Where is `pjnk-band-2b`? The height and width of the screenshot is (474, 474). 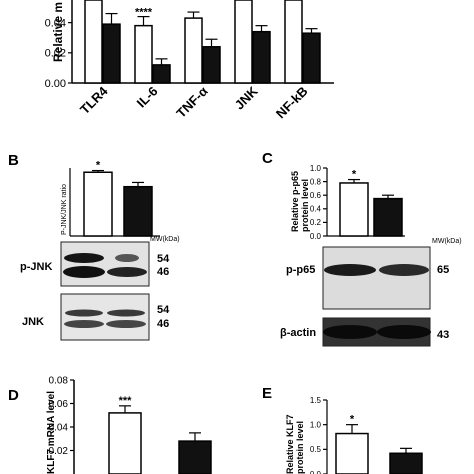
pjnk-band-2b is located at coordinates (127, 272).